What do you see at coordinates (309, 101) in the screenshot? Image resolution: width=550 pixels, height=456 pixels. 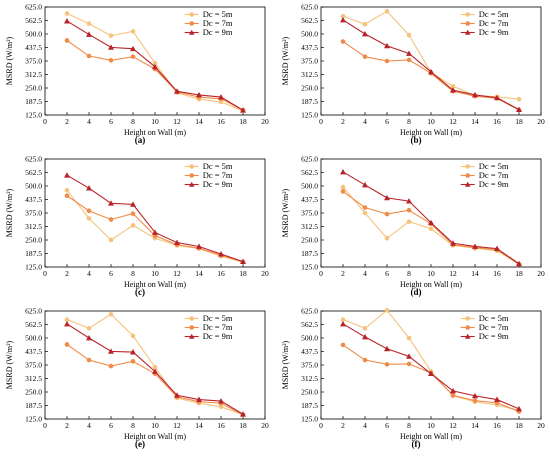 I see `y-tick-label: 187.5` at bounding box center [309, 101].